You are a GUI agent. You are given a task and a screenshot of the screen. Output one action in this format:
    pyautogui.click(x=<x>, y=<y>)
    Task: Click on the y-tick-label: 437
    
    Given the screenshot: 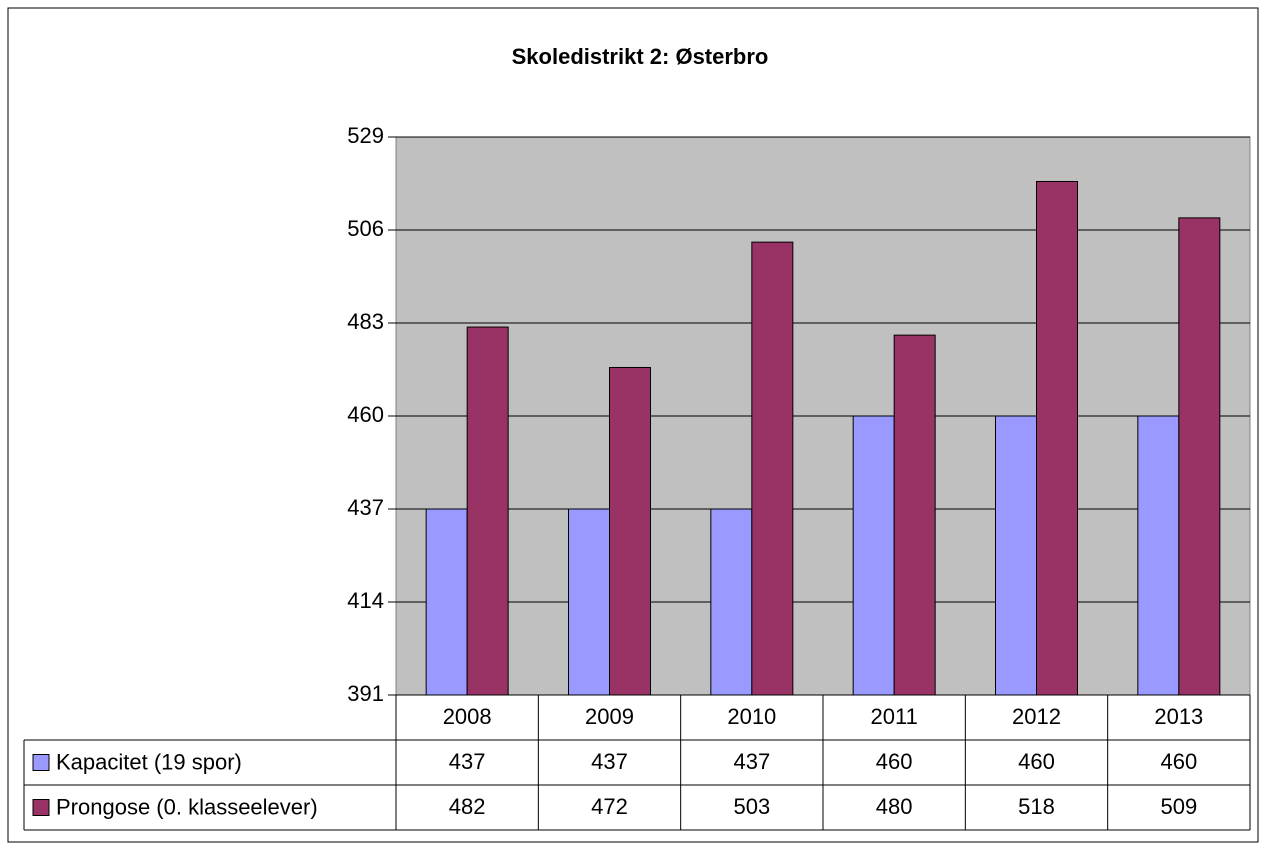 What is the action you would take?
    pyautogui.click(x=365, y=507)
    